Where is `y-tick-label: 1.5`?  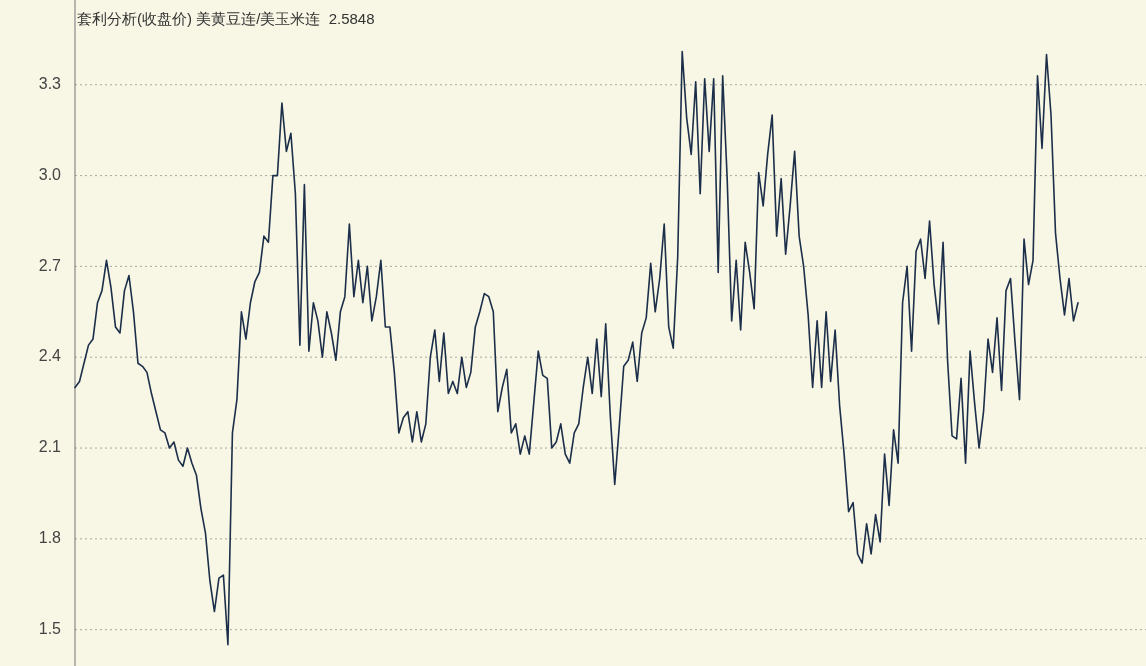 y-tick-label: 1.5 is located at coordinates (50, 628).